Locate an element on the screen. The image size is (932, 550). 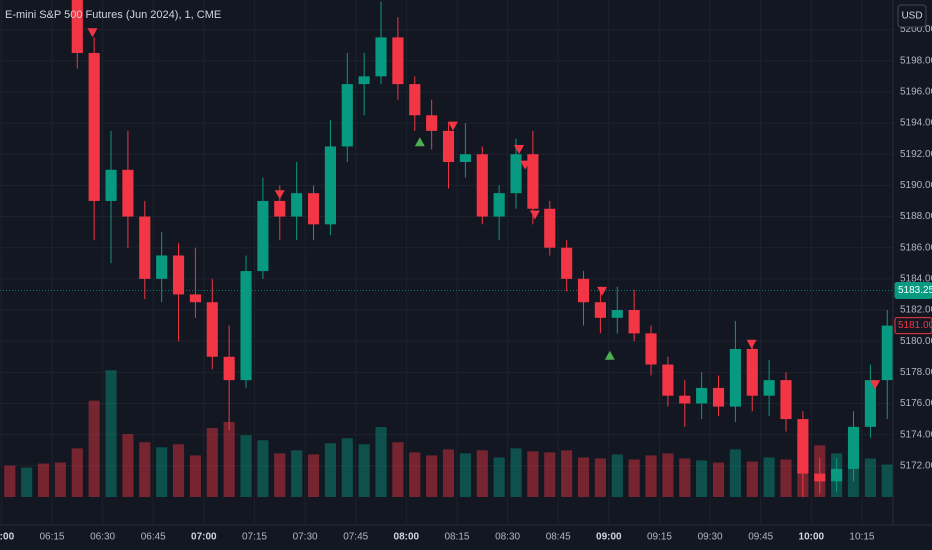
price-label: 5183.25 is located at coordinates (915, 290).